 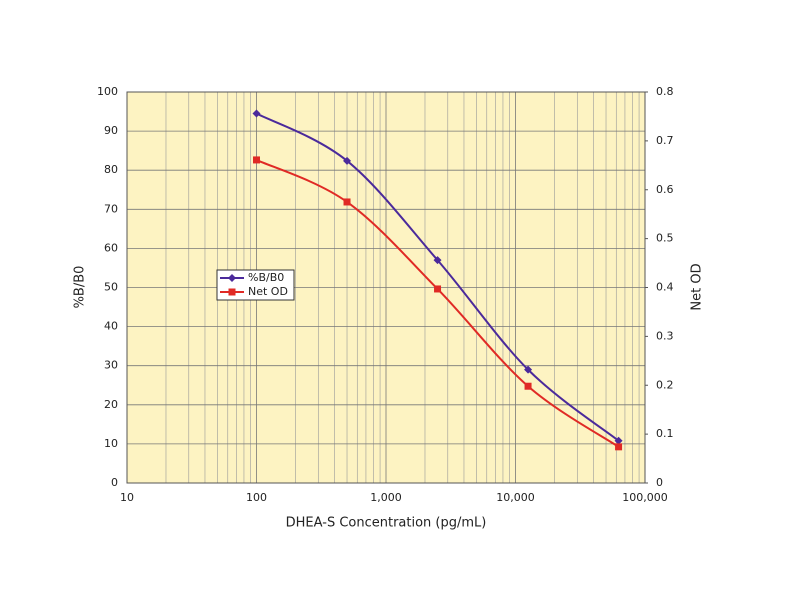 What do you see at coordinates (111, 247) in the screenshot?
I see `y-tick-label: 60` at bounding box center [111, 247].